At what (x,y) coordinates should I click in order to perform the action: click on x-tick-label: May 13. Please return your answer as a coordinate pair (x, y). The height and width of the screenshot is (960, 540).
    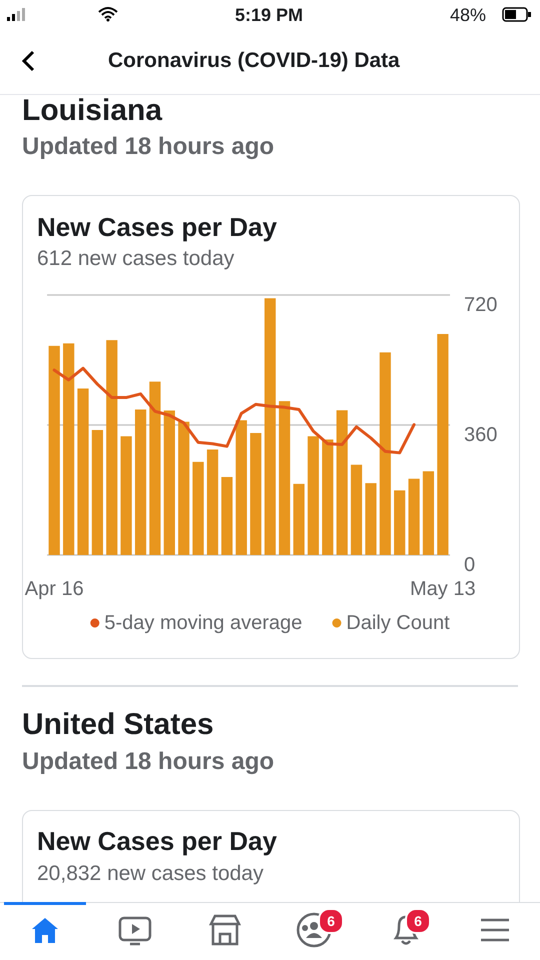
    Looking at the image, I should click on (443, 589).